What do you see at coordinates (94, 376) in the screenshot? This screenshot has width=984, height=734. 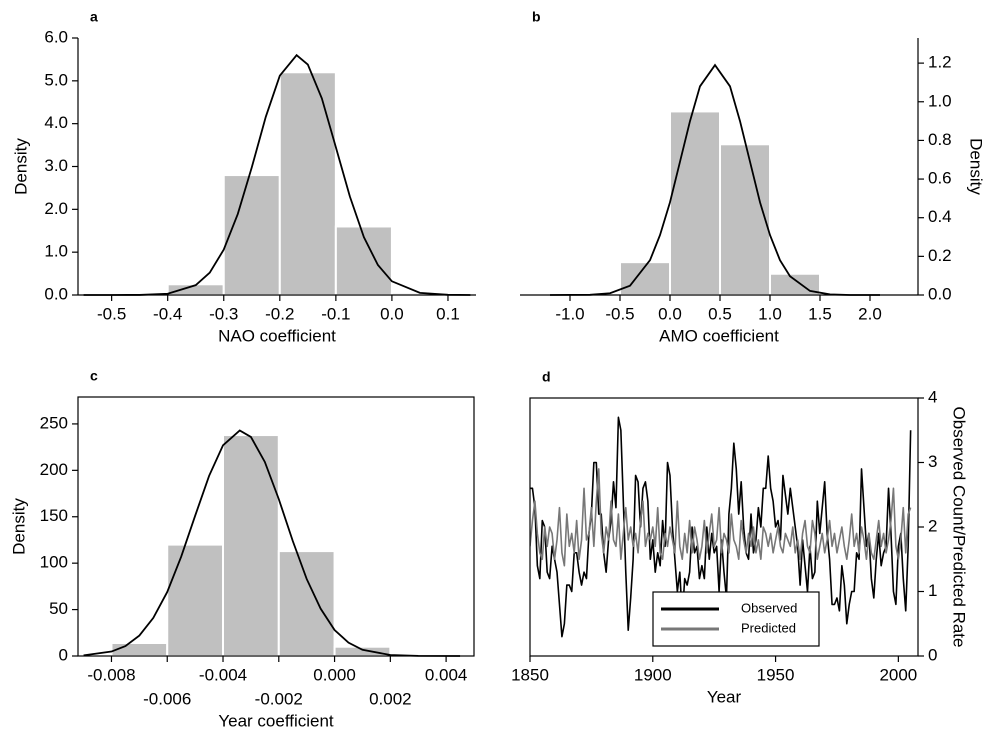 I see `panel-label: c` at bounding box center [94, 376].